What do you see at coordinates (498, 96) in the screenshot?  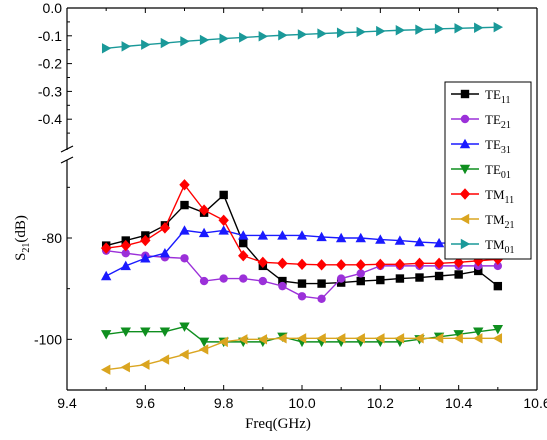 I see `legend-label: TE11` at bounding box center [498, 96].